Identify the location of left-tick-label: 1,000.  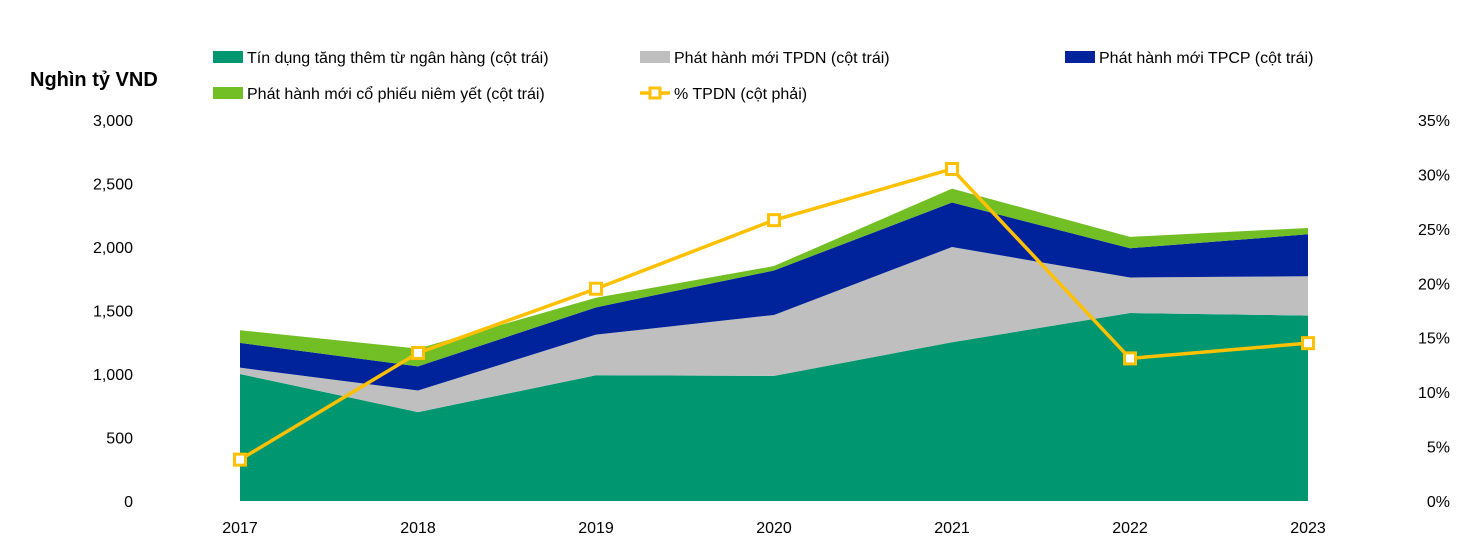
(113, 375).